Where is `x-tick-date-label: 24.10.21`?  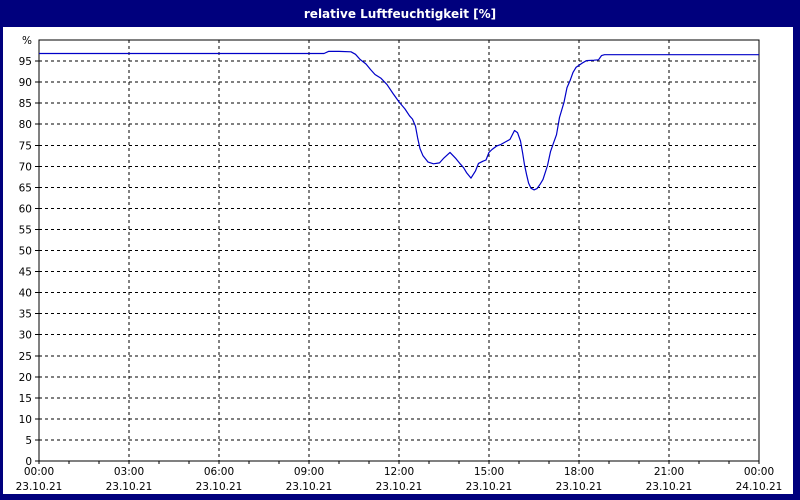 x-tick-date-label: 24.10.21 is located at coordinates (759, 487).